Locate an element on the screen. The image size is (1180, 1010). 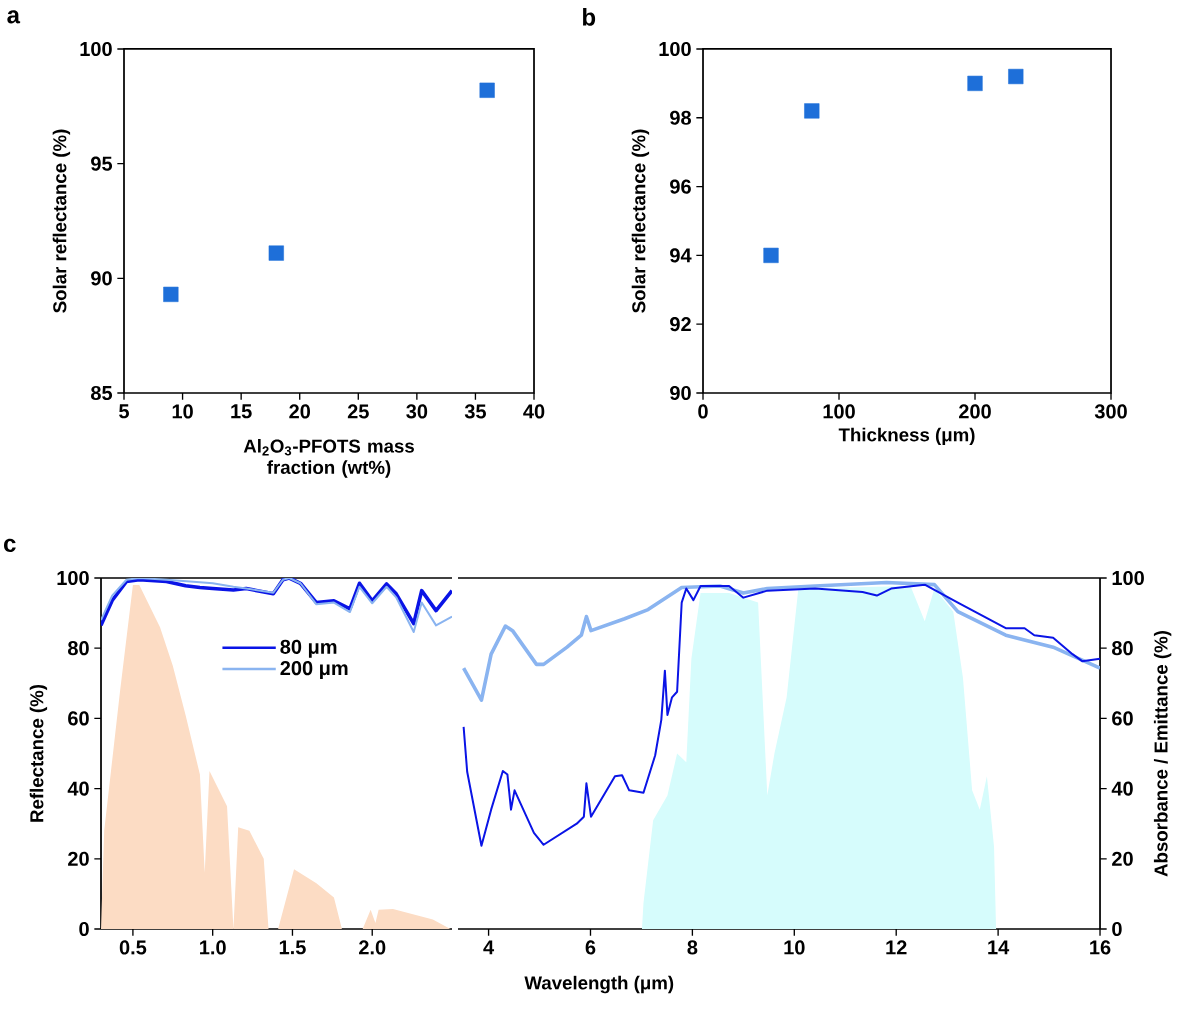
x-tick-label: 25 is located at coordinates (358, 411).